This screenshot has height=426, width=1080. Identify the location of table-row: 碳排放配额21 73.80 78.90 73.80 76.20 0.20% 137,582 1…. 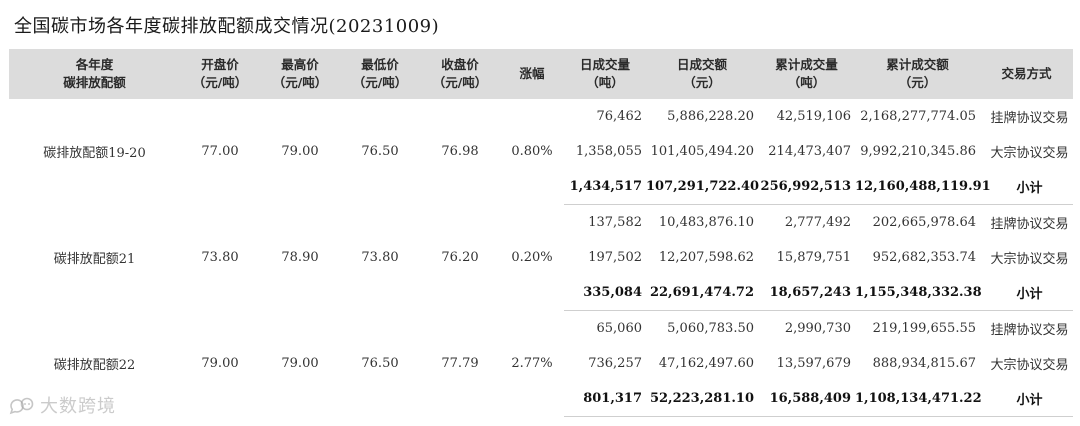
(541, 236).